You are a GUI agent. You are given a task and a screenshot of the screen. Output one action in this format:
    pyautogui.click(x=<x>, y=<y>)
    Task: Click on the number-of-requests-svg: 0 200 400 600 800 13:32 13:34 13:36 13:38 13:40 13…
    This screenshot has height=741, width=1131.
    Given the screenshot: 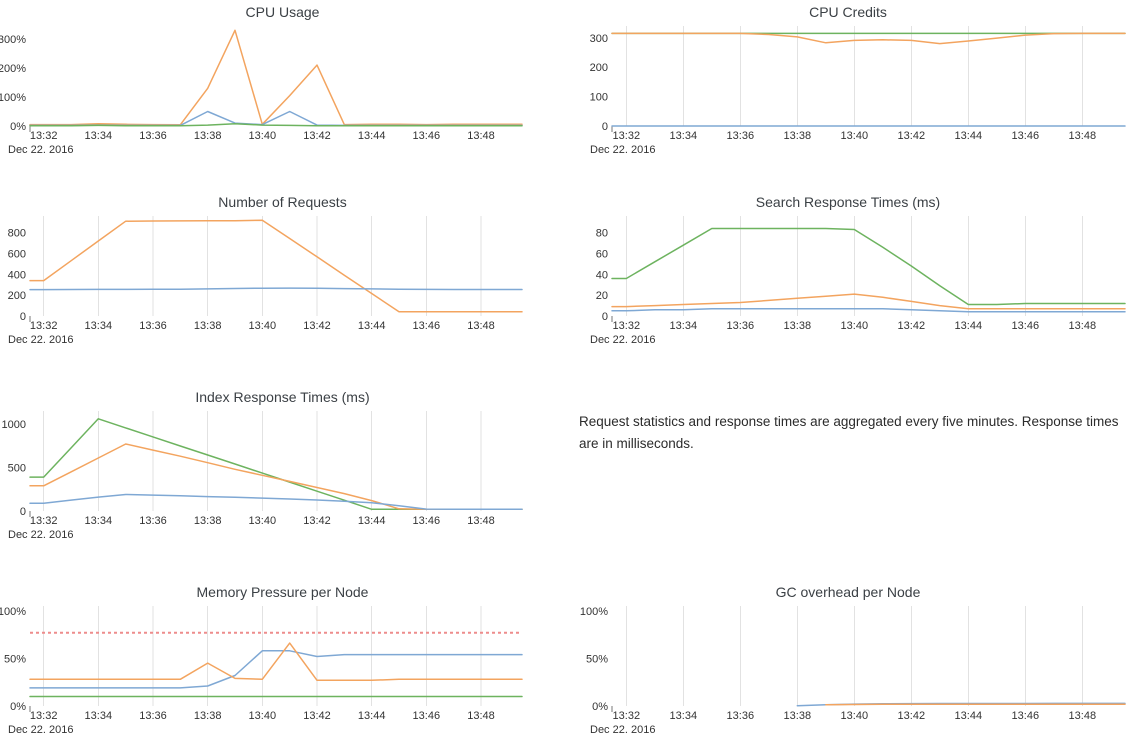 What is the action you would take?
    pyautogui.click(x=265, y=281)
    